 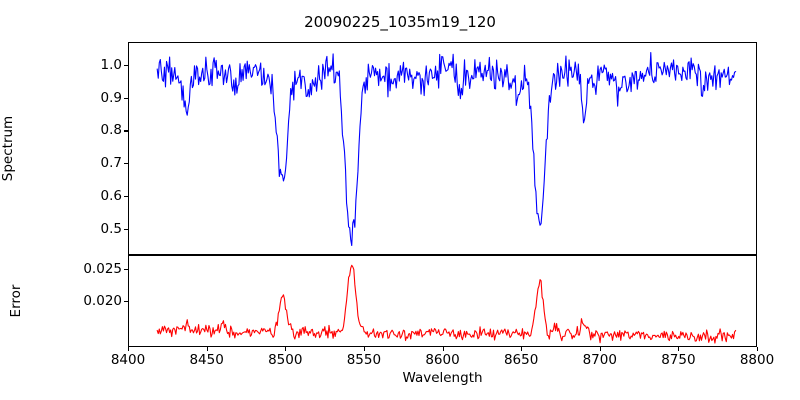 I want to click on error-data-line, so click(x=446, y=304).